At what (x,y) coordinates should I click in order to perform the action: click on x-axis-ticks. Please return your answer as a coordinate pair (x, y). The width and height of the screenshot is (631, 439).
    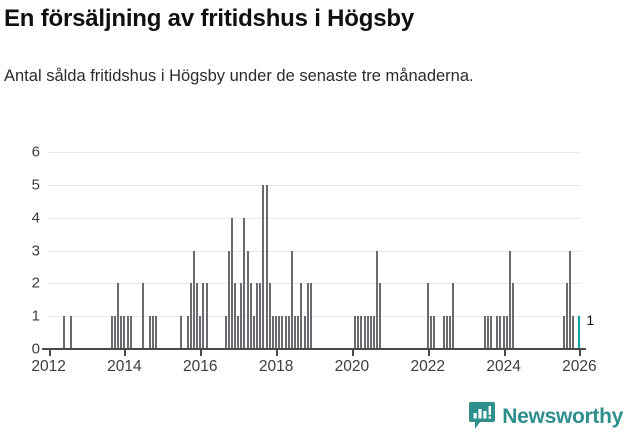
    Looking at the image, I should click on (314, 353).